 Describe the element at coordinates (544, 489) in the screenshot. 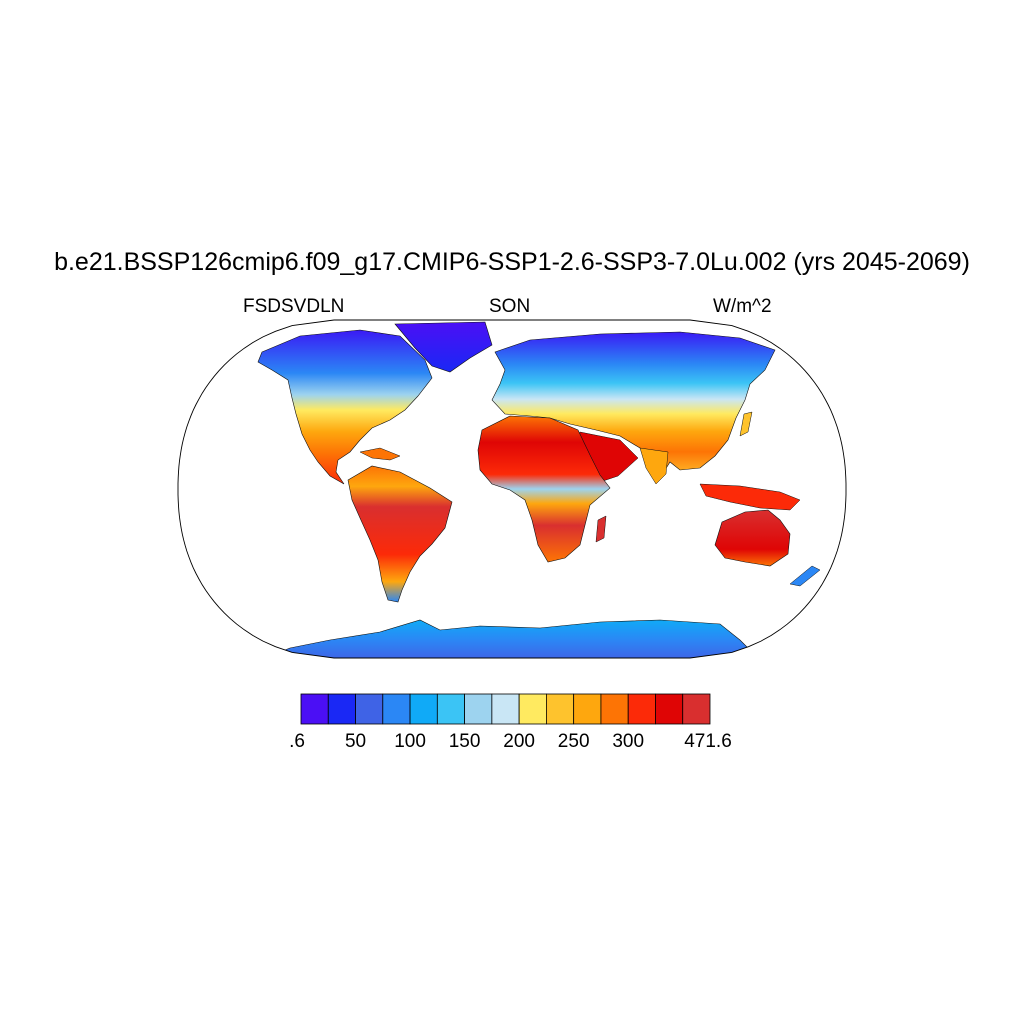

I see `africa-region` at that location.